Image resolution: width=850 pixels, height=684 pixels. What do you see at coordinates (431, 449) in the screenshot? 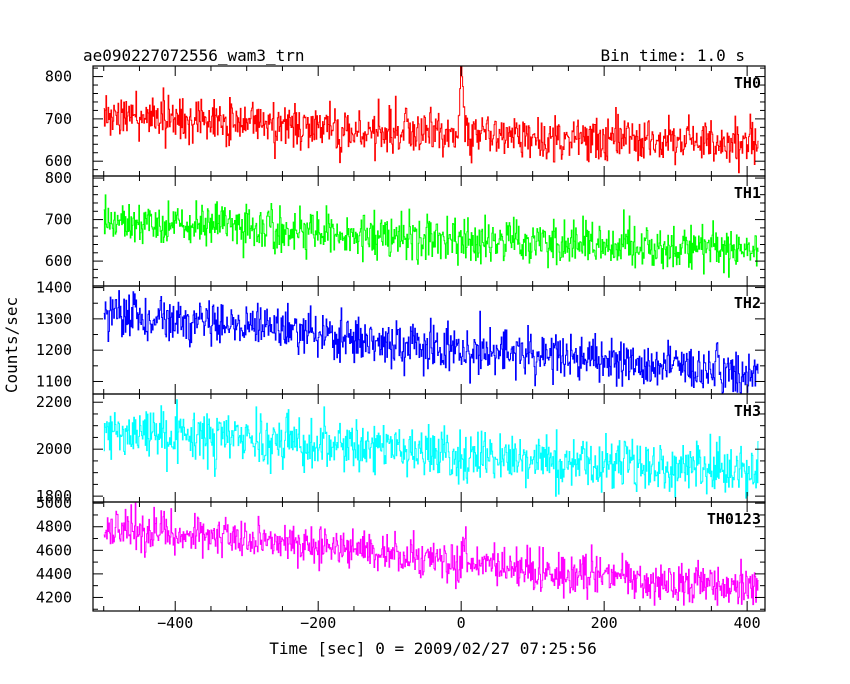
I see `series-line-th3` at bounding box center [431, 449].